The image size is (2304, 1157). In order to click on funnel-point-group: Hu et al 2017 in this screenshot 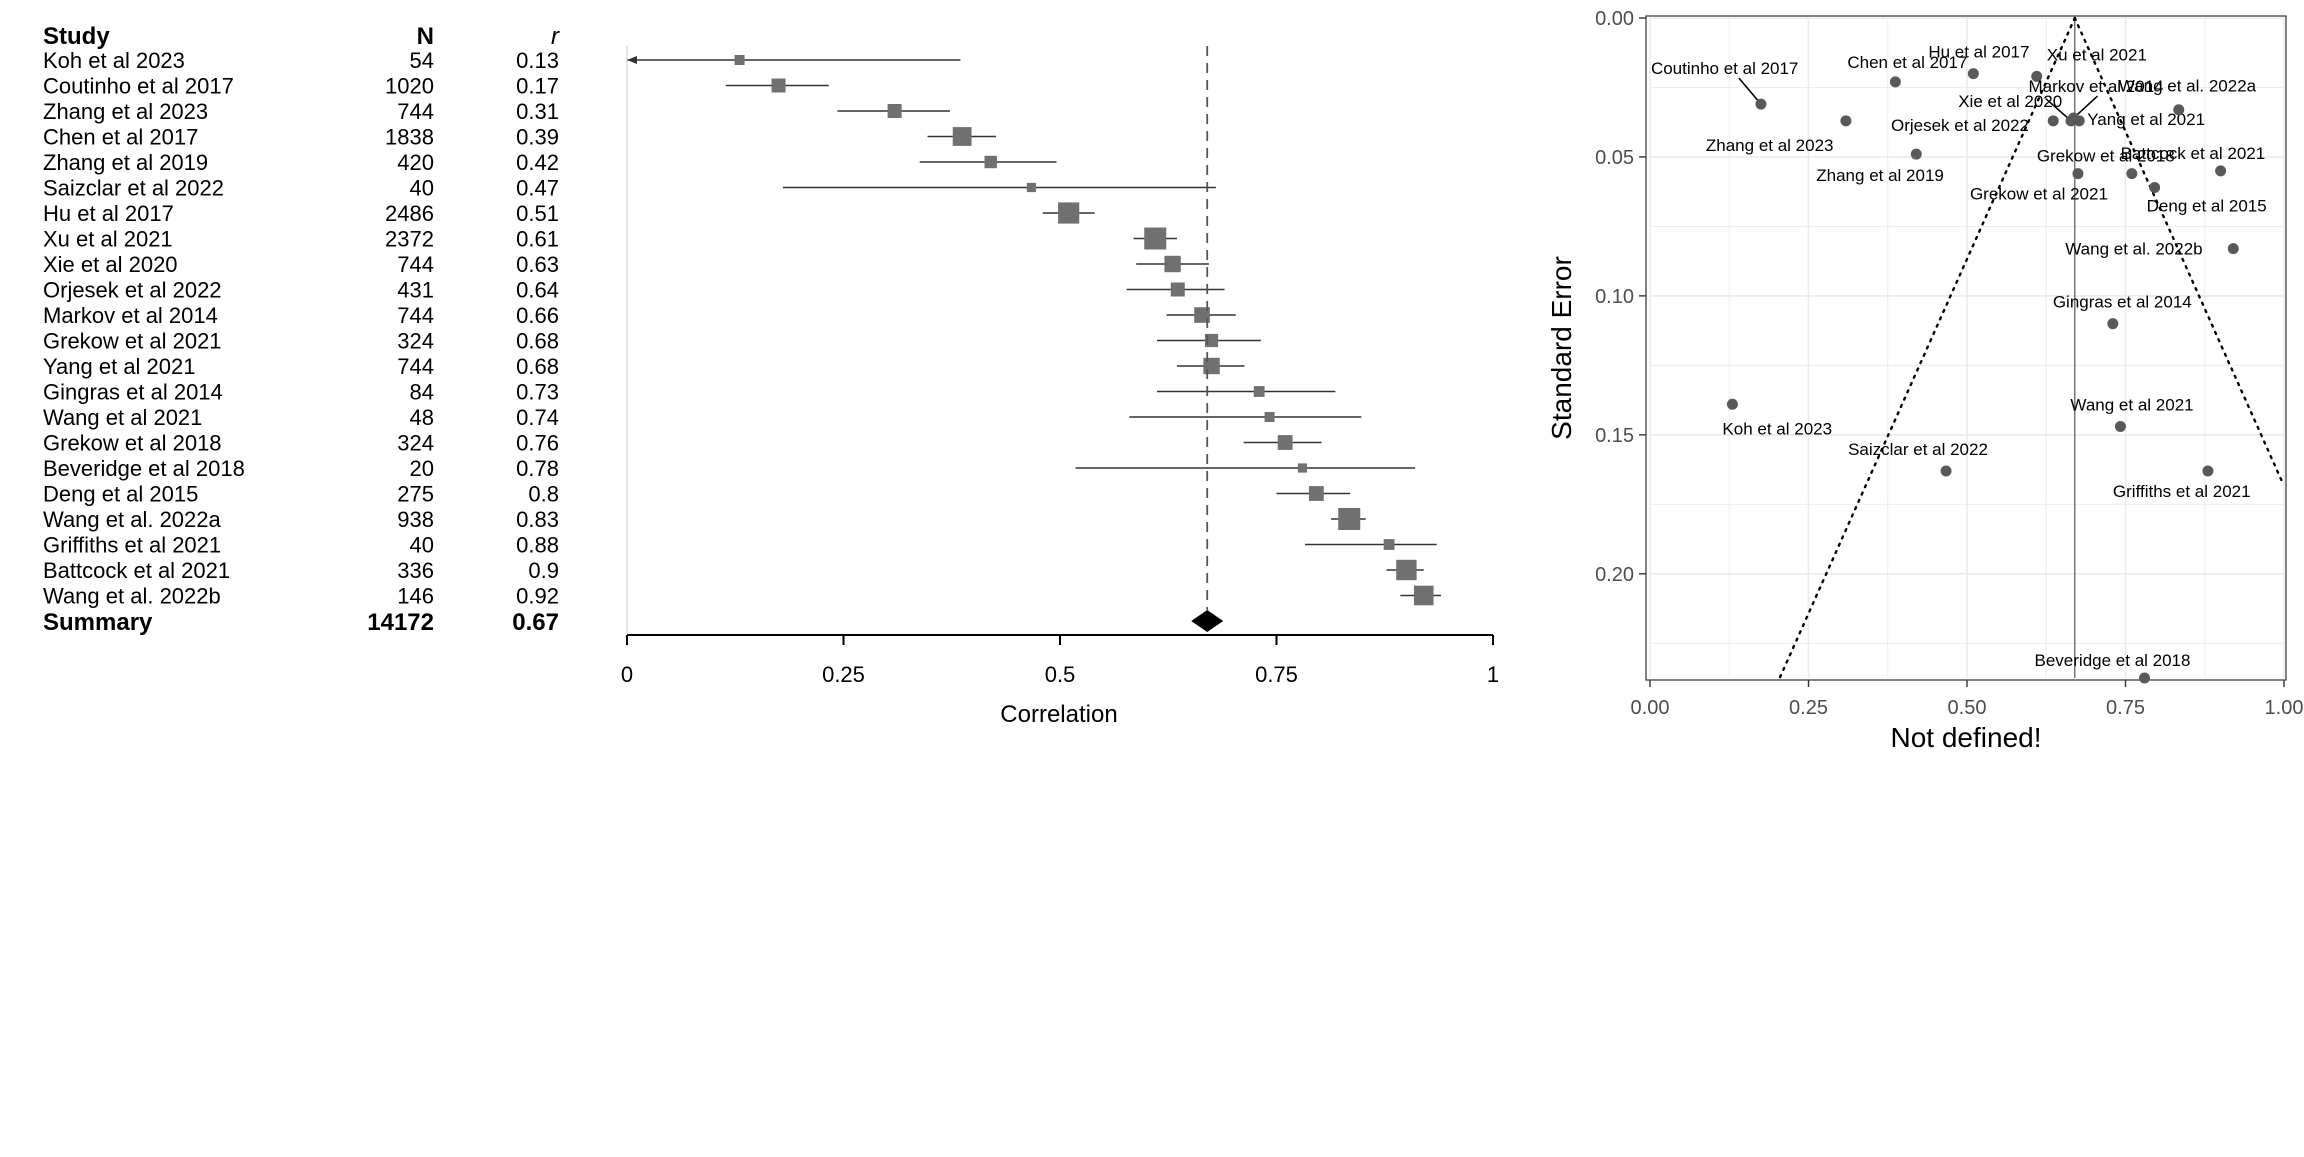, I will do `click(1978, 61)`.